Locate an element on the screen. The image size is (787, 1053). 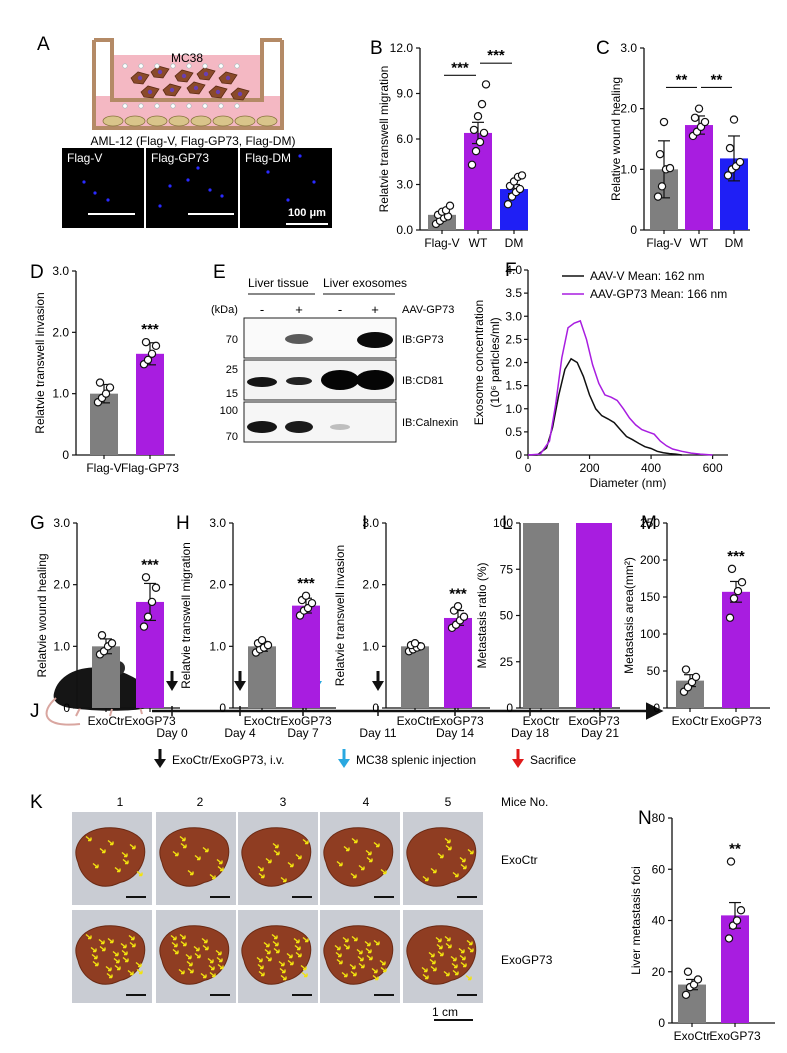
panel-letter-a: A is located at coordinates (43, 44).